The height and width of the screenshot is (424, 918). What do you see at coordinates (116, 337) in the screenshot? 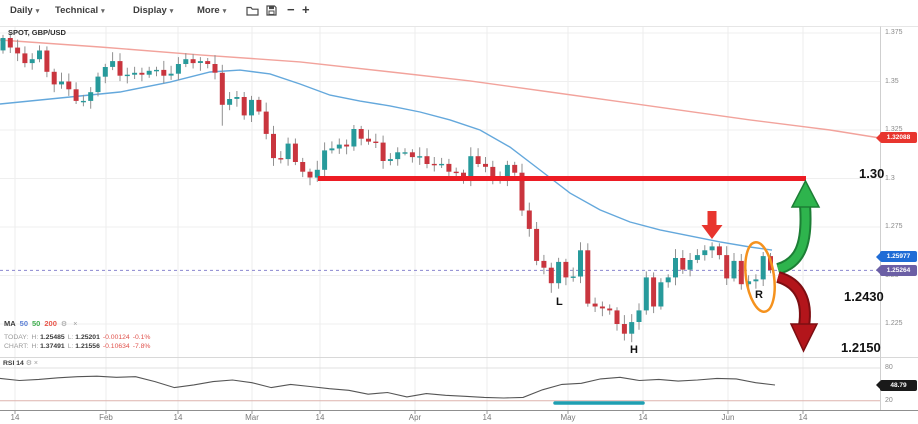
I see `today-change: -0.00124` at bounding box center [116, 337].